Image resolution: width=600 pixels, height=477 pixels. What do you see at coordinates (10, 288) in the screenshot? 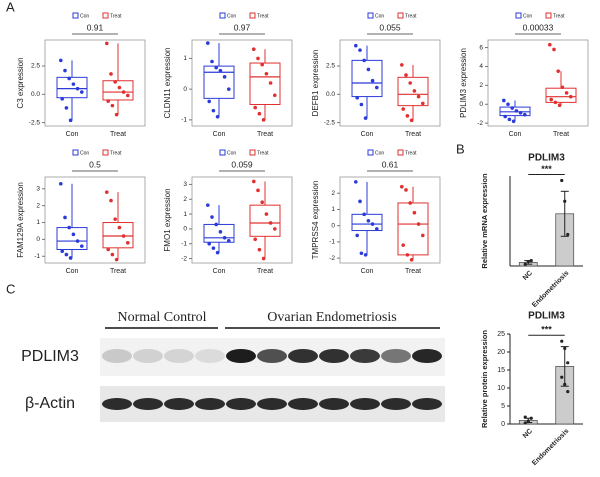
I see `panel-label: C` at bounding box center [10, 288].